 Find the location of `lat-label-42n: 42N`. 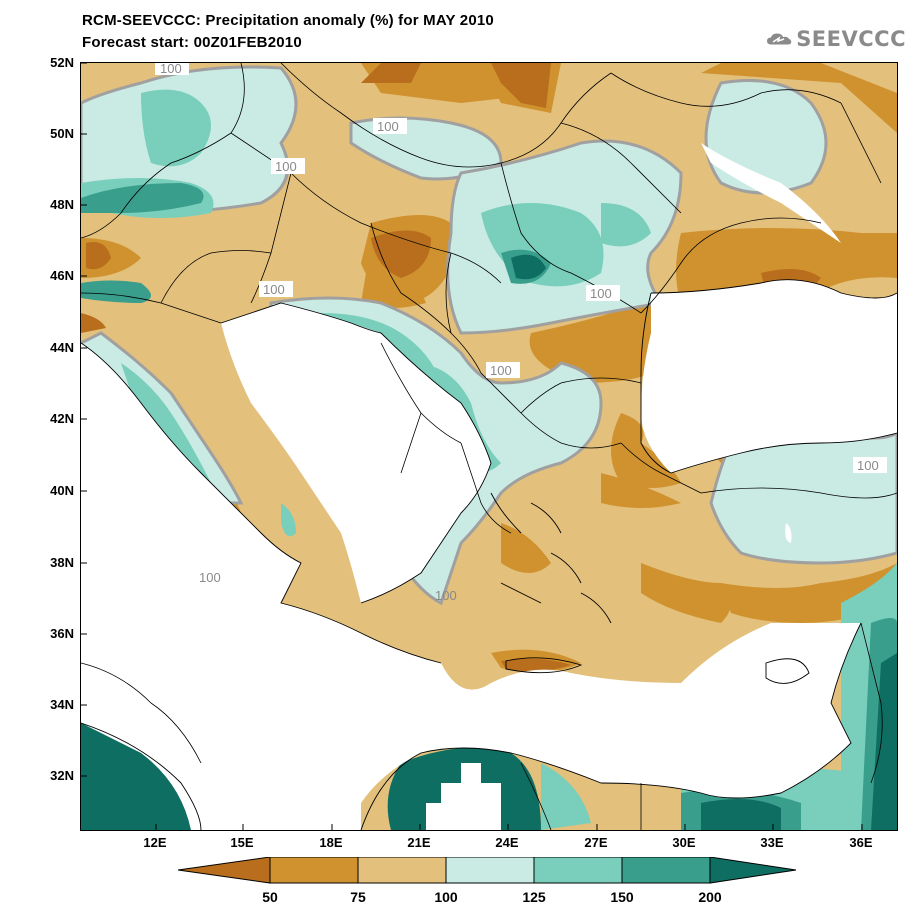

lat-label-42n: 42N is located at coordinates (62, 418).